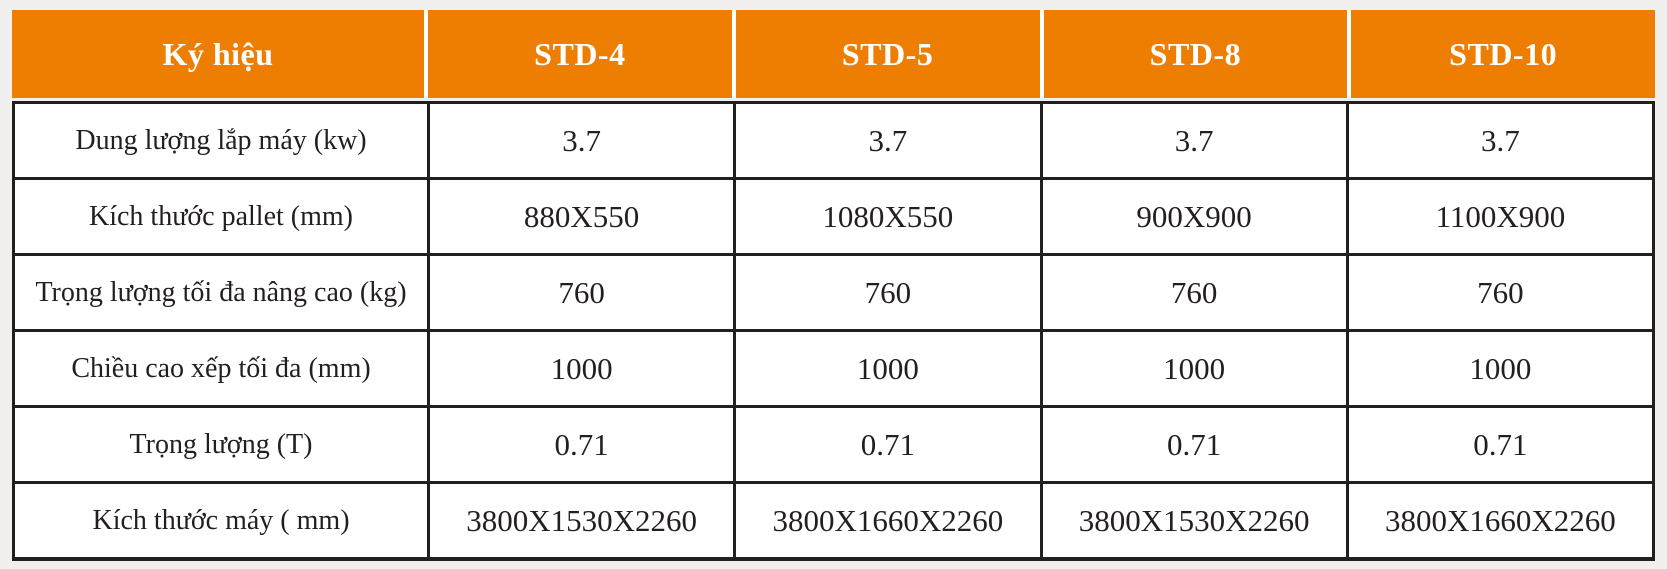 The image size is (1667, 569). Describe the element at coordinates (885, 54) in the screenshot. I see `header-cell-model: STD-5` at that location.